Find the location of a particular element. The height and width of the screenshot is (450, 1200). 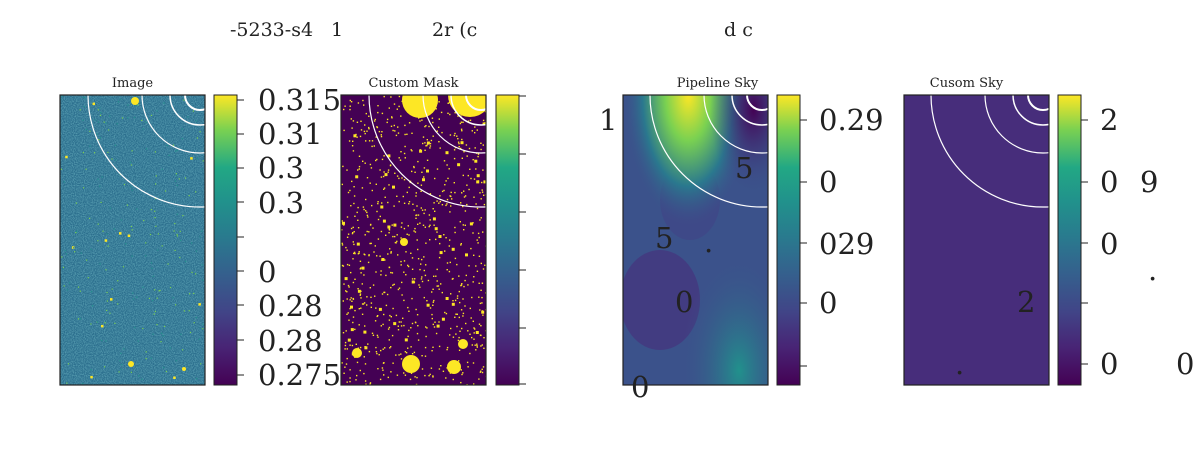

annulus-ring is located at coordinates (454, 124).